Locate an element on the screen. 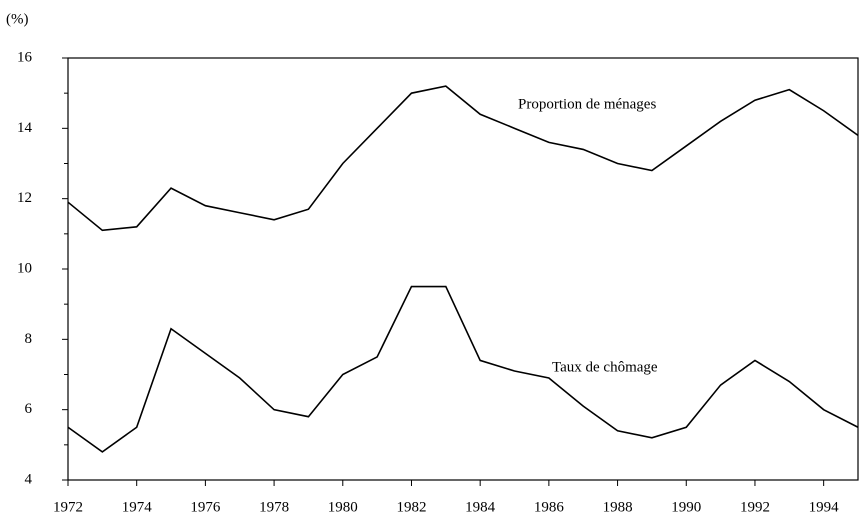 This screenshot has height=523, width=868. series-label: Proportion de ménages is located at coordinates (587, 104).